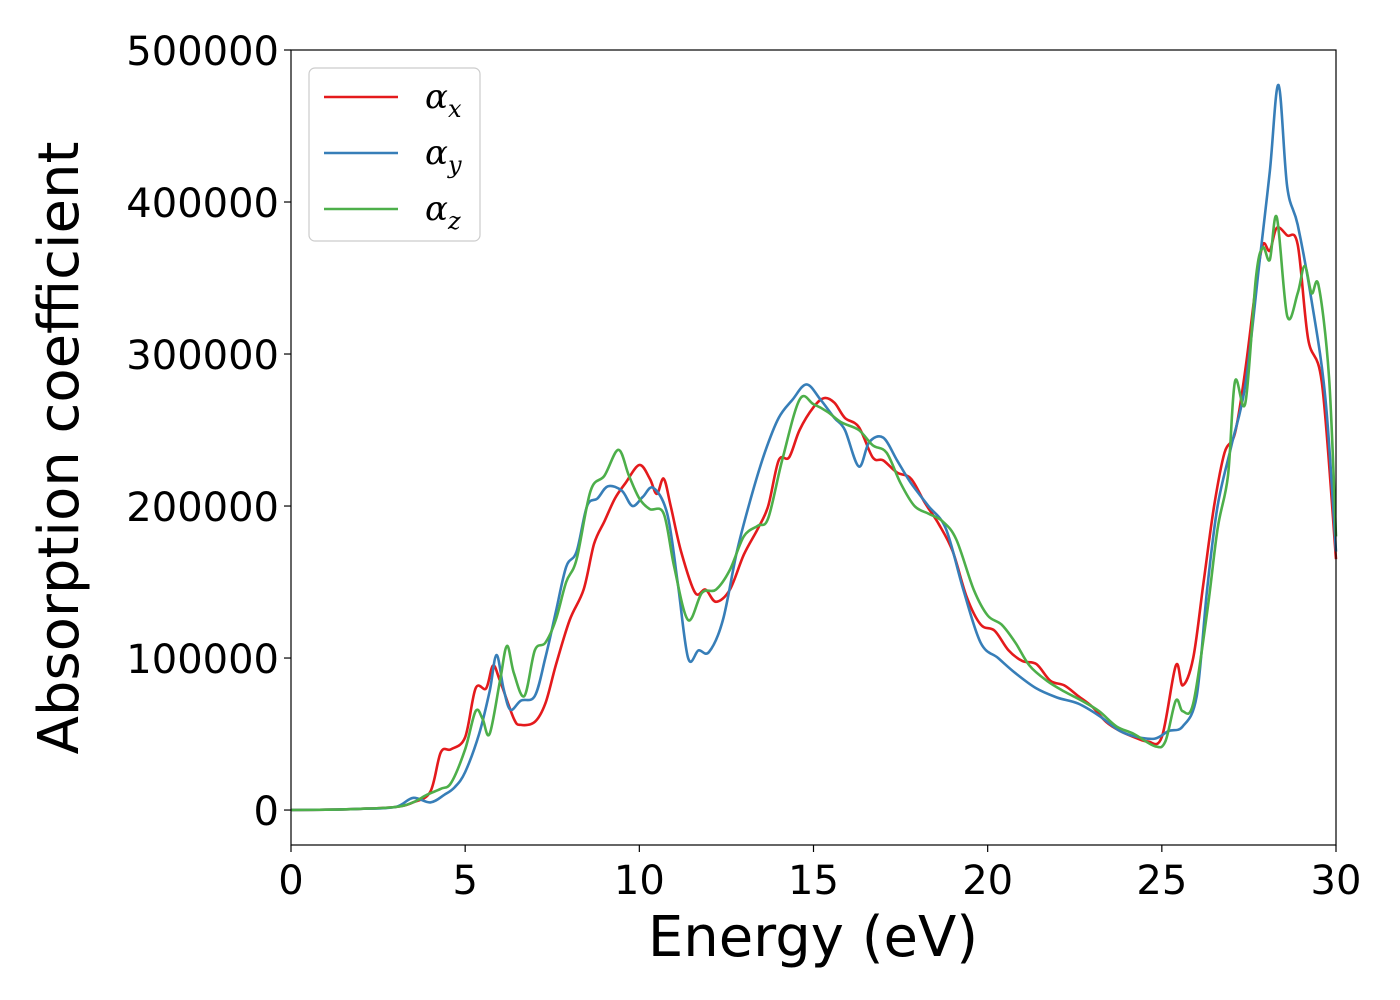 This screenshot has width=1400, height=1000. Describe the element at coordinates (987, 881) in the screenshot. I see `x-tick-label: 20` at that location.